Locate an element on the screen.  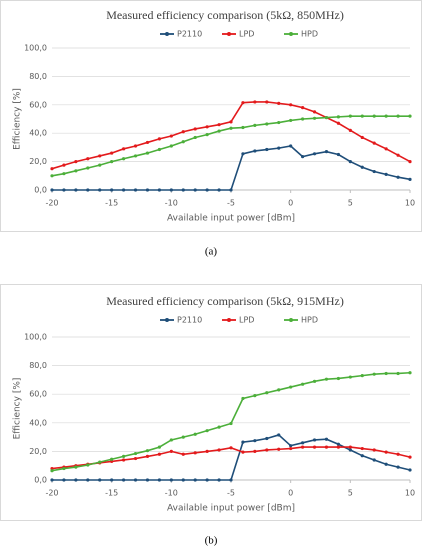
y-tick-label: 40,0 is located at coordinates (38, 422).